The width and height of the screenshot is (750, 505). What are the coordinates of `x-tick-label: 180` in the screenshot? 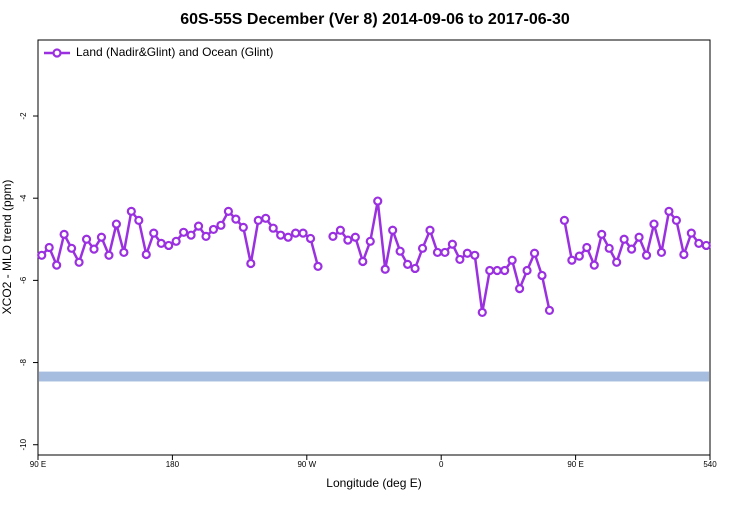 It's located at (173, 464).